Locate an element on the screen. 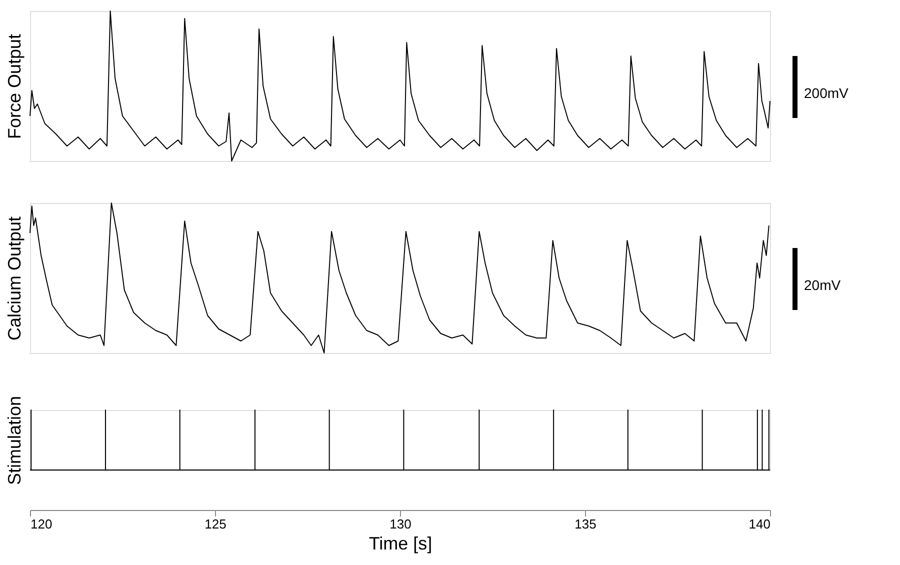 The image size is (900, 565). x-tick-label: 130 is located at coordinates (401, 524).